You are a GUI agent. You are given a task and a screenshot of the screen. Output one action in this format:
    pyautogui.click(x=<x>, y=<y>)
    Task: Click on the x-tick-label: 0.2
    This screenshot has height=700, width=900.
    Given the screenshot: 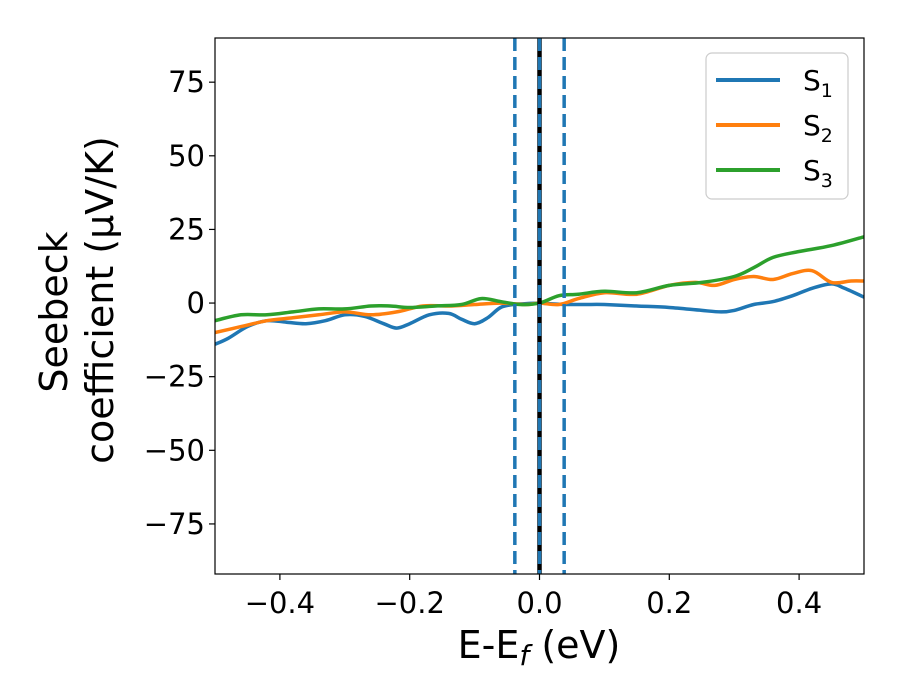 What is the action you would take?
    pyautogui.click(x=669, y=603)
    